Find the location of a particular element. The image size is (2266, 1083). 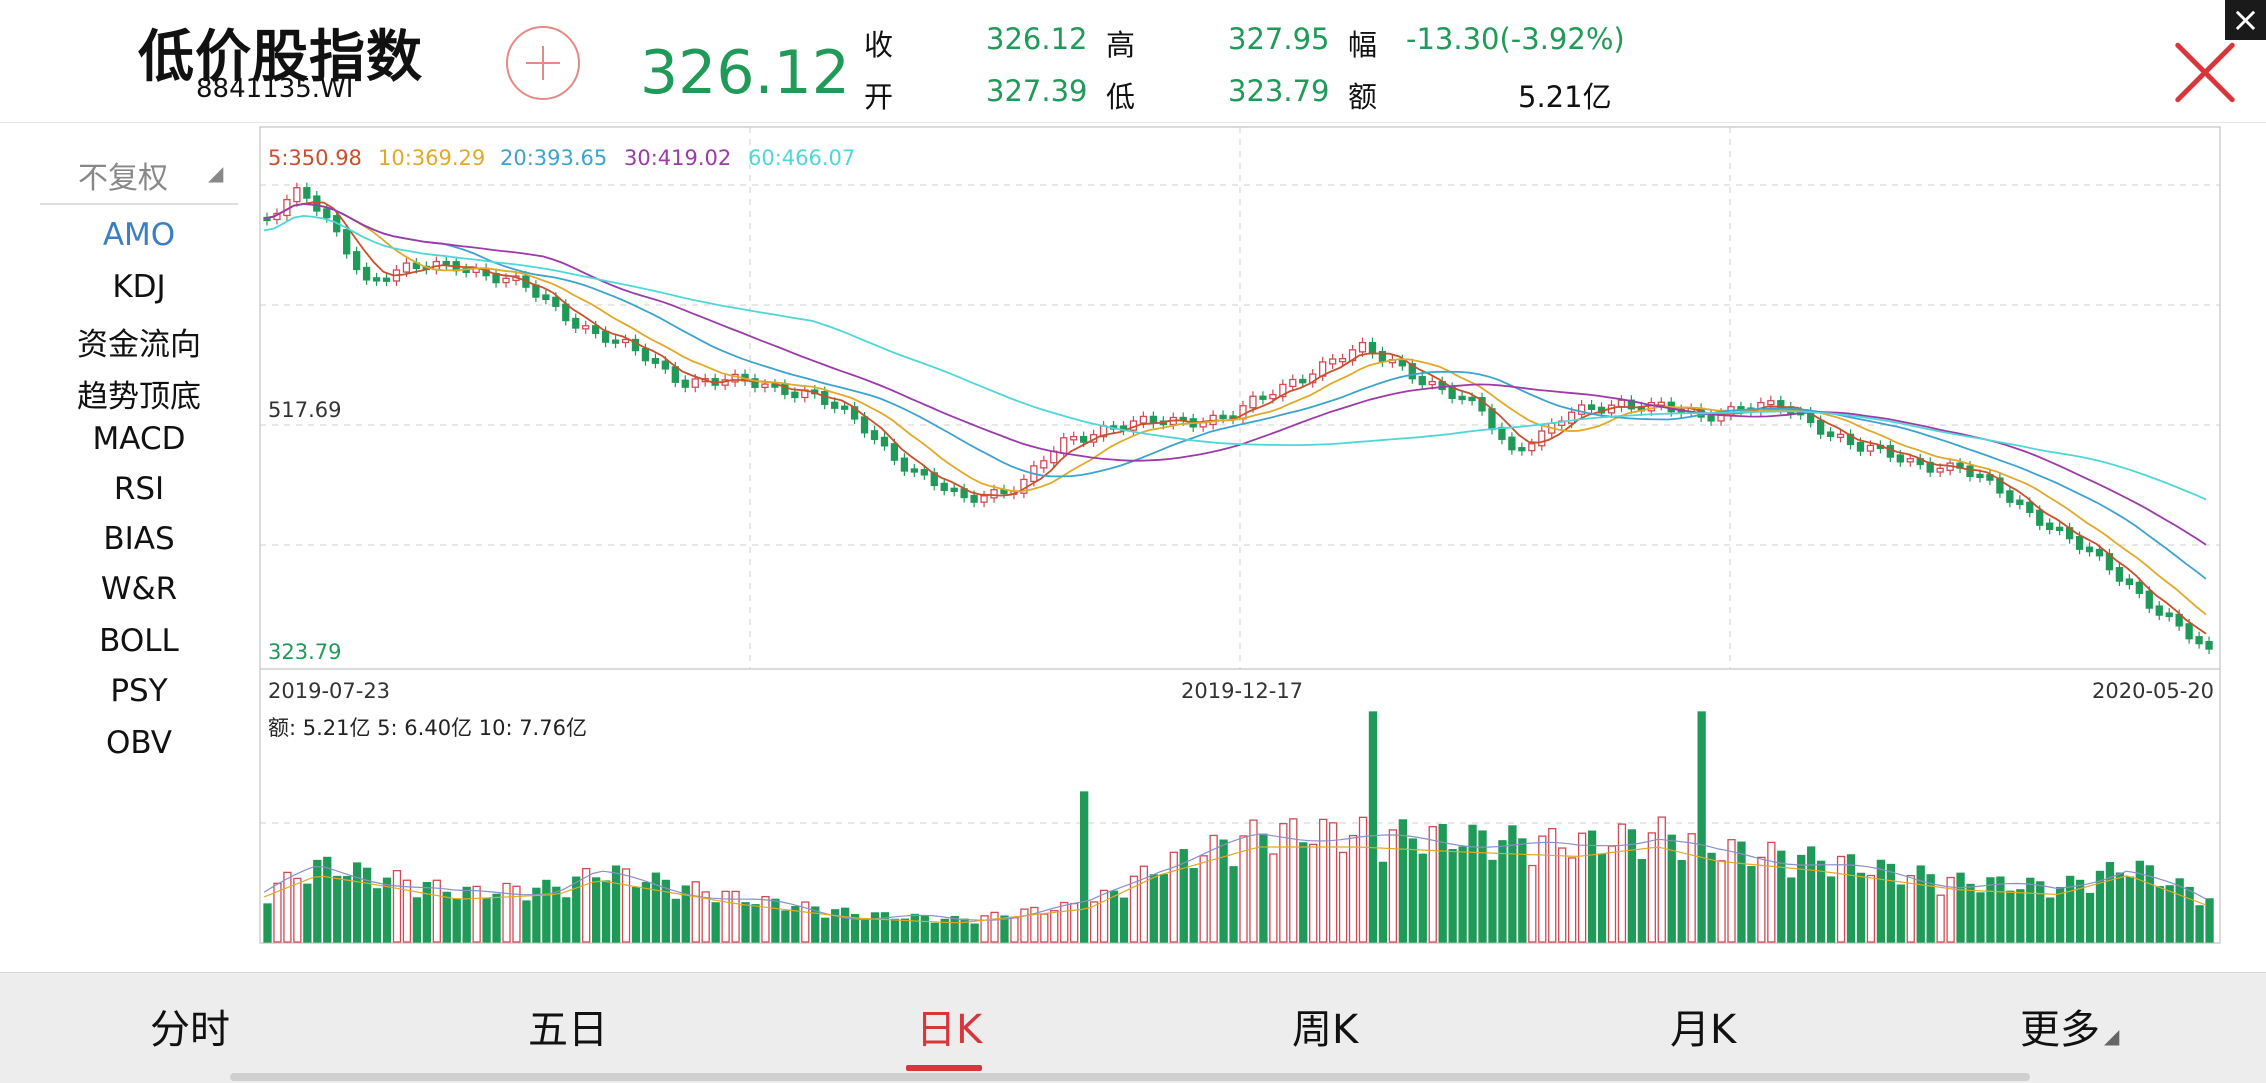

sidebar-item-psy: PSY is located at coordinates (139, 691).